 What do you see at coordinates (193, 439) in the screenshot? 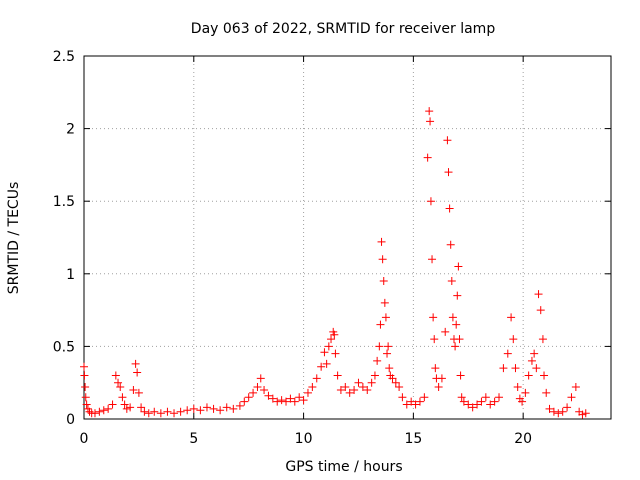
I see `x-tick-label: 5` at bounding box center [193, 439].